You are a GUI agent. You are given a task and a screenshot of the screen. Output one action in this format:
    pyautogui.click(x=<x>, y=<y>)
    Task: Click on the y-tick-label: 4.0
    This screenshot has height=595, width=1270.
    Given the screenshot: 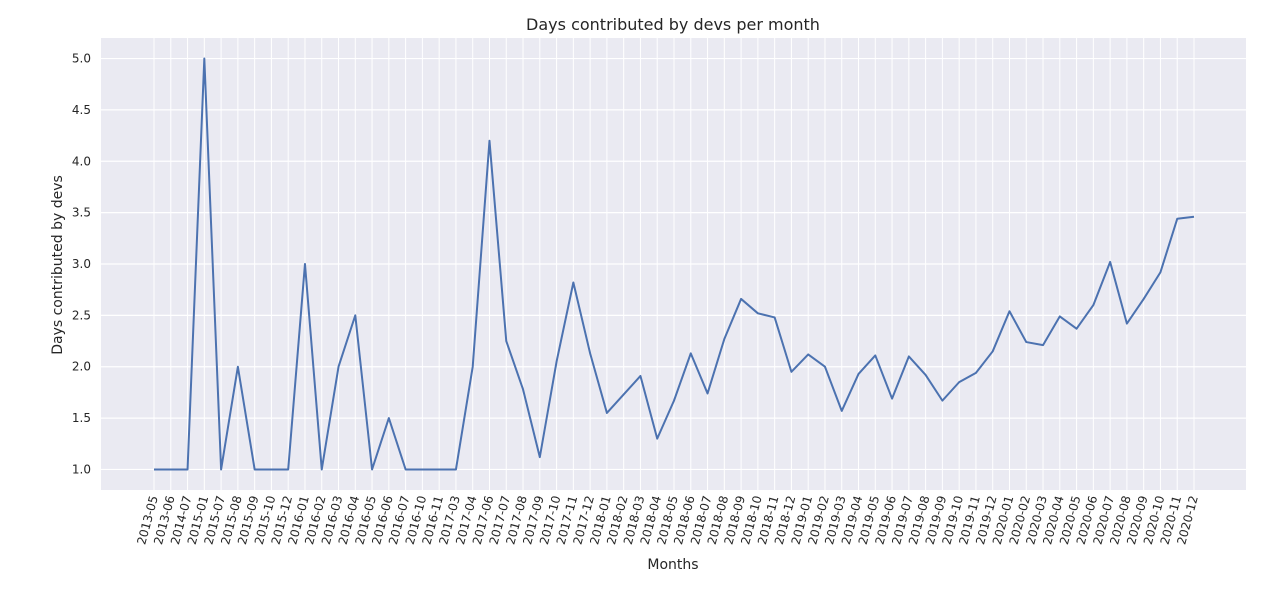 What is the action you would take?
    pyautogui.click(x=81, y=161)
    